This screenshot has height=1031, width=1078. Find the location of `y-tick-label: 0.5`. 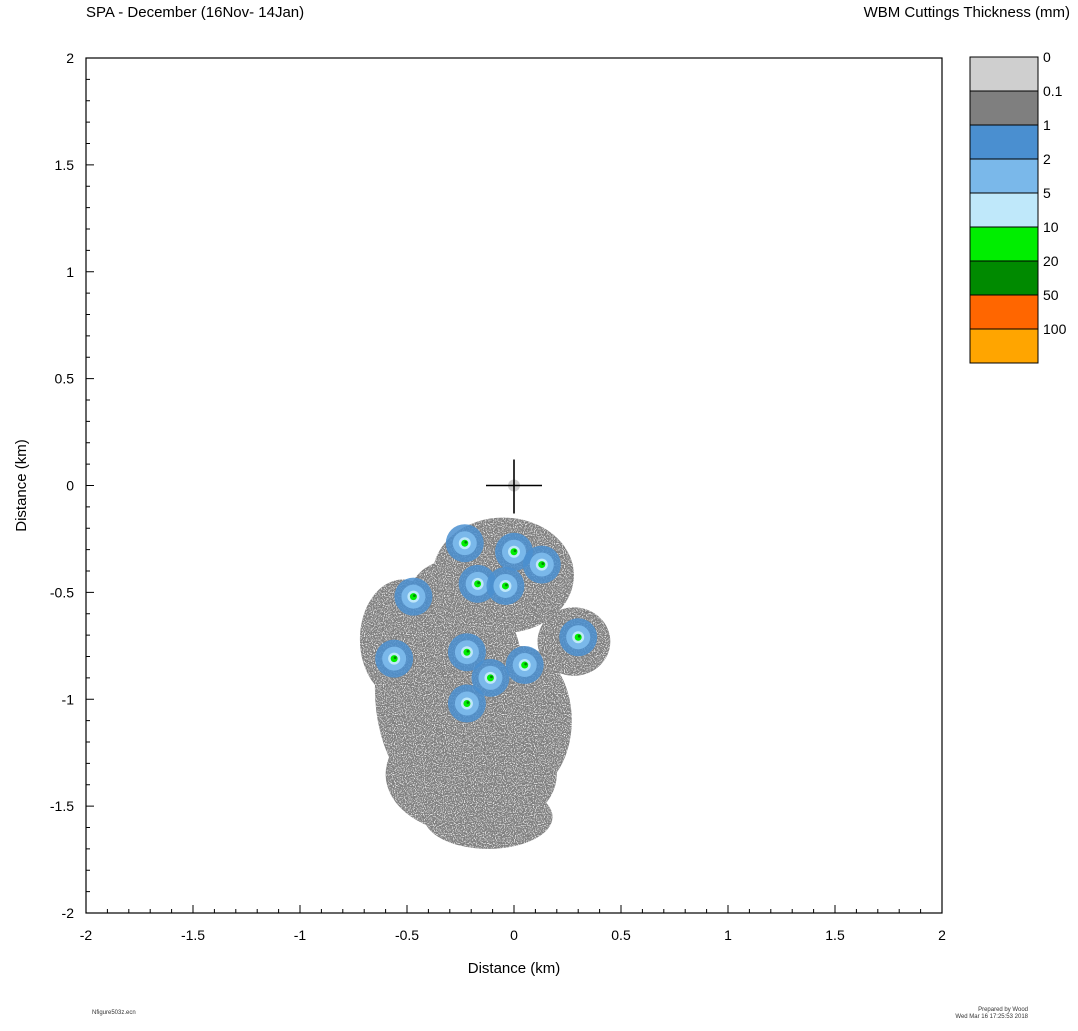

y-tick-label: 0.5 is located at coordinates (65, 379).